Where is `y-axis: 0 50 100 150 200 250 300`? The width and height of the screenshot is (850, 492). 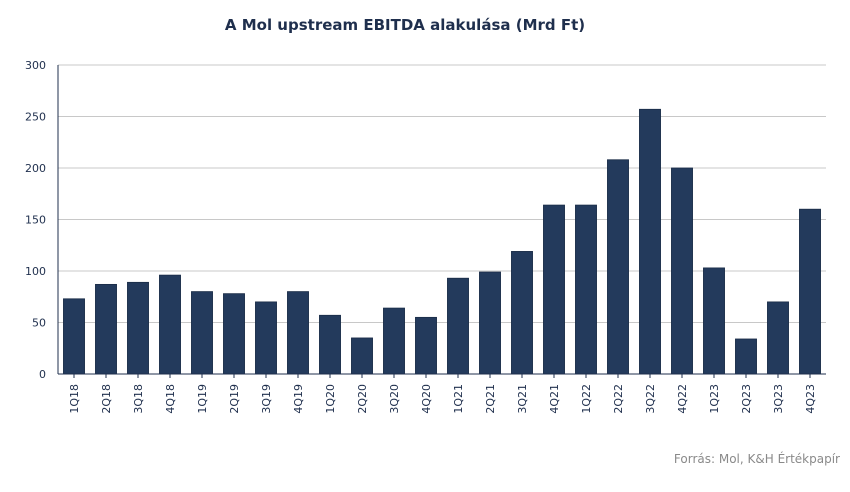 y-axis: 0 50 100 150 200 250 300 is located at coordinates (42, 220).